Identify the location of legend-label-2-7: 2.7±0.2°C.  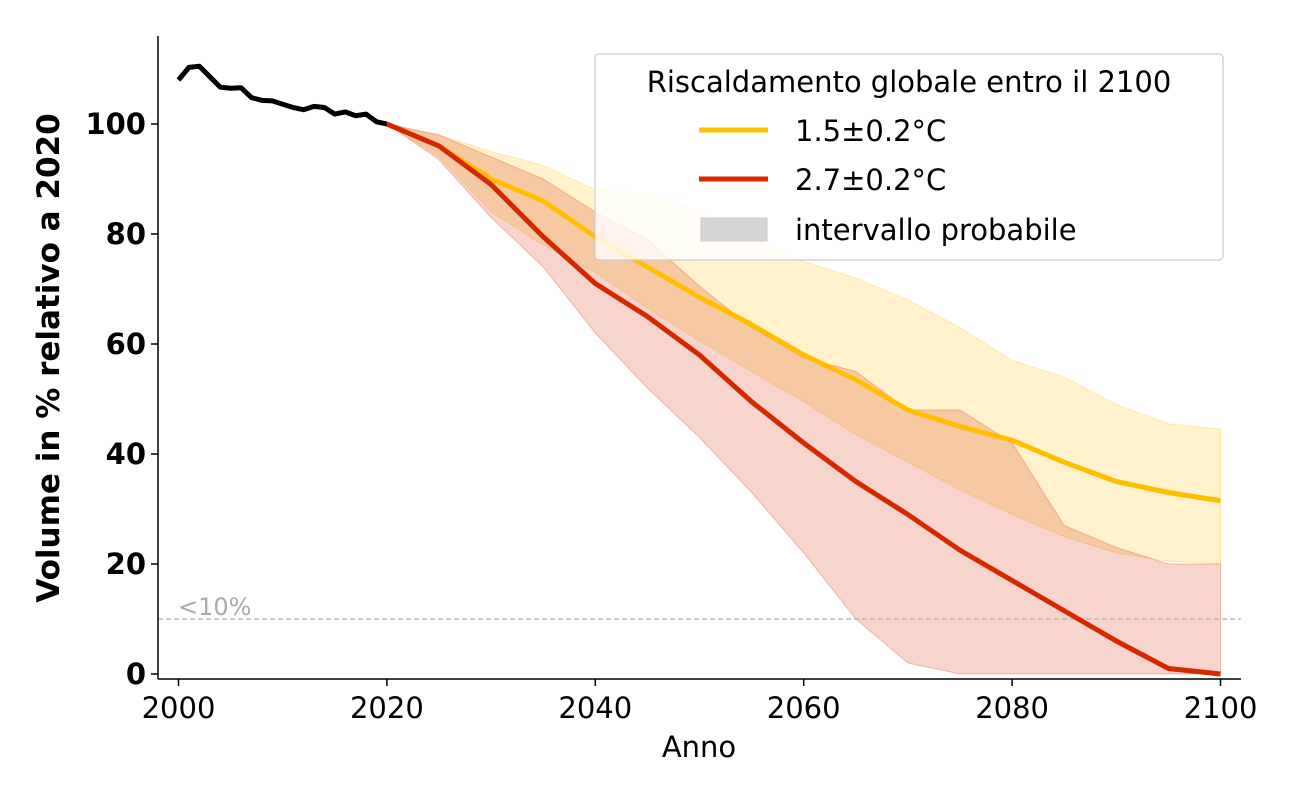
(870, 180).